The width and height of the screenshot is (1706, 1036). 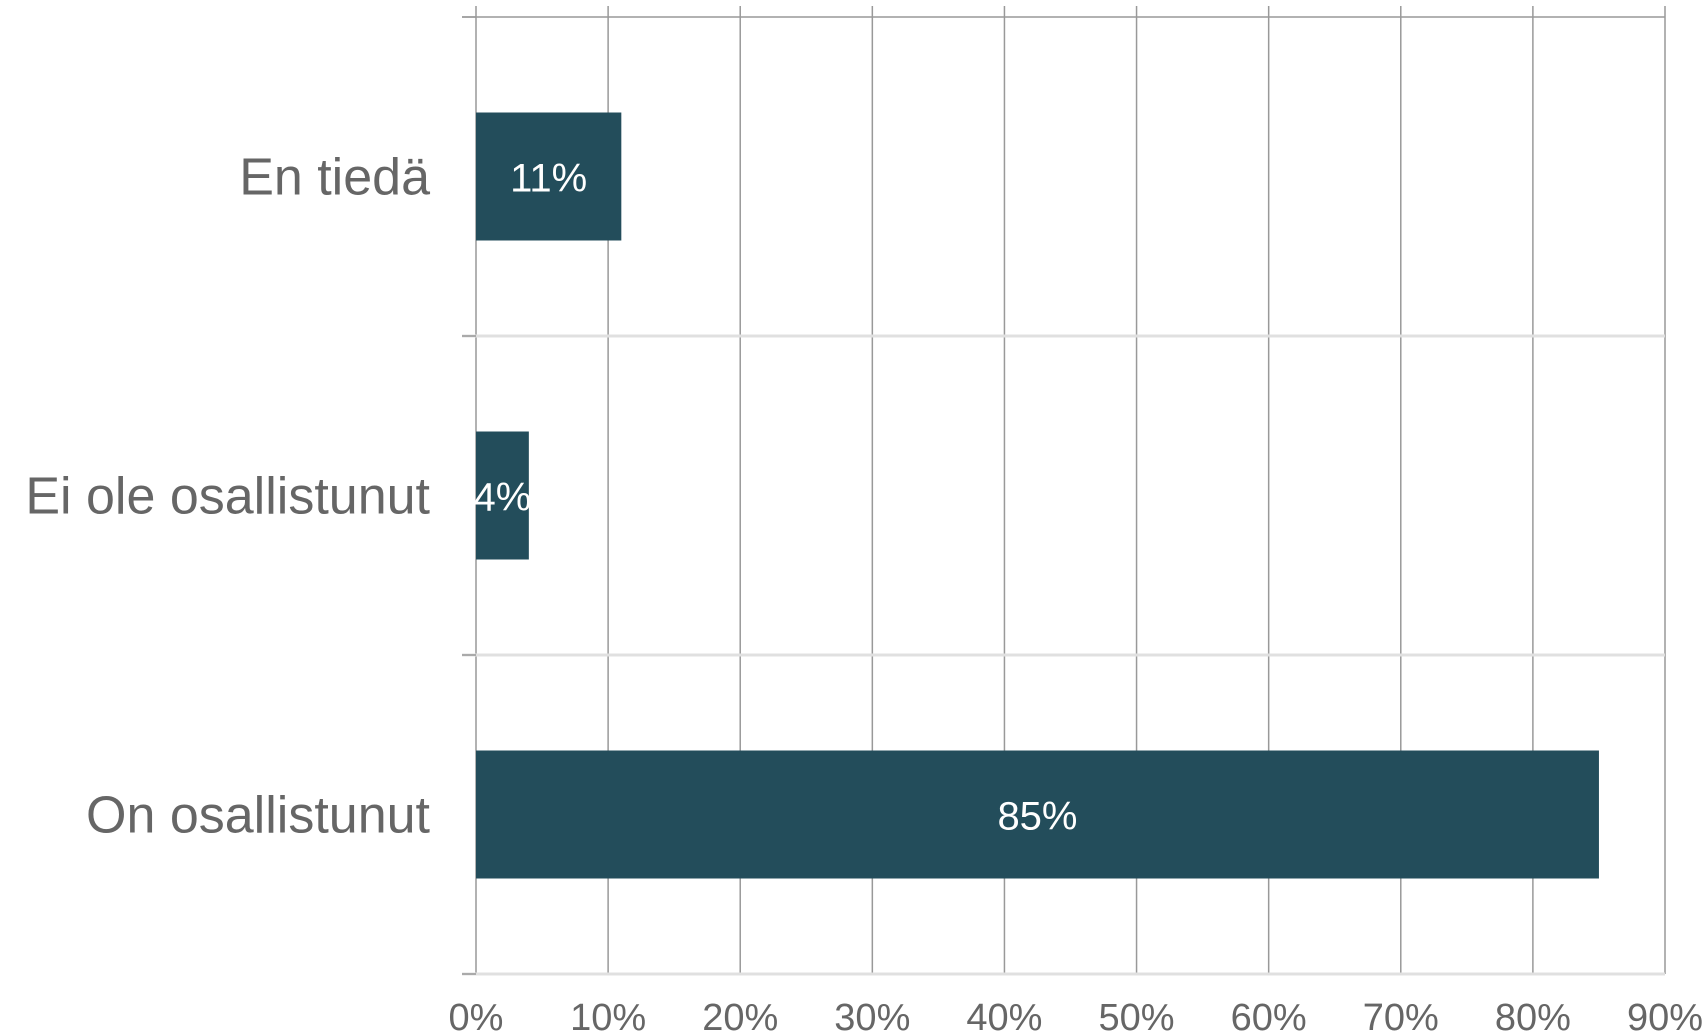 I want to click on x-tick-label: 40%, so click(x=1004, y=1016).